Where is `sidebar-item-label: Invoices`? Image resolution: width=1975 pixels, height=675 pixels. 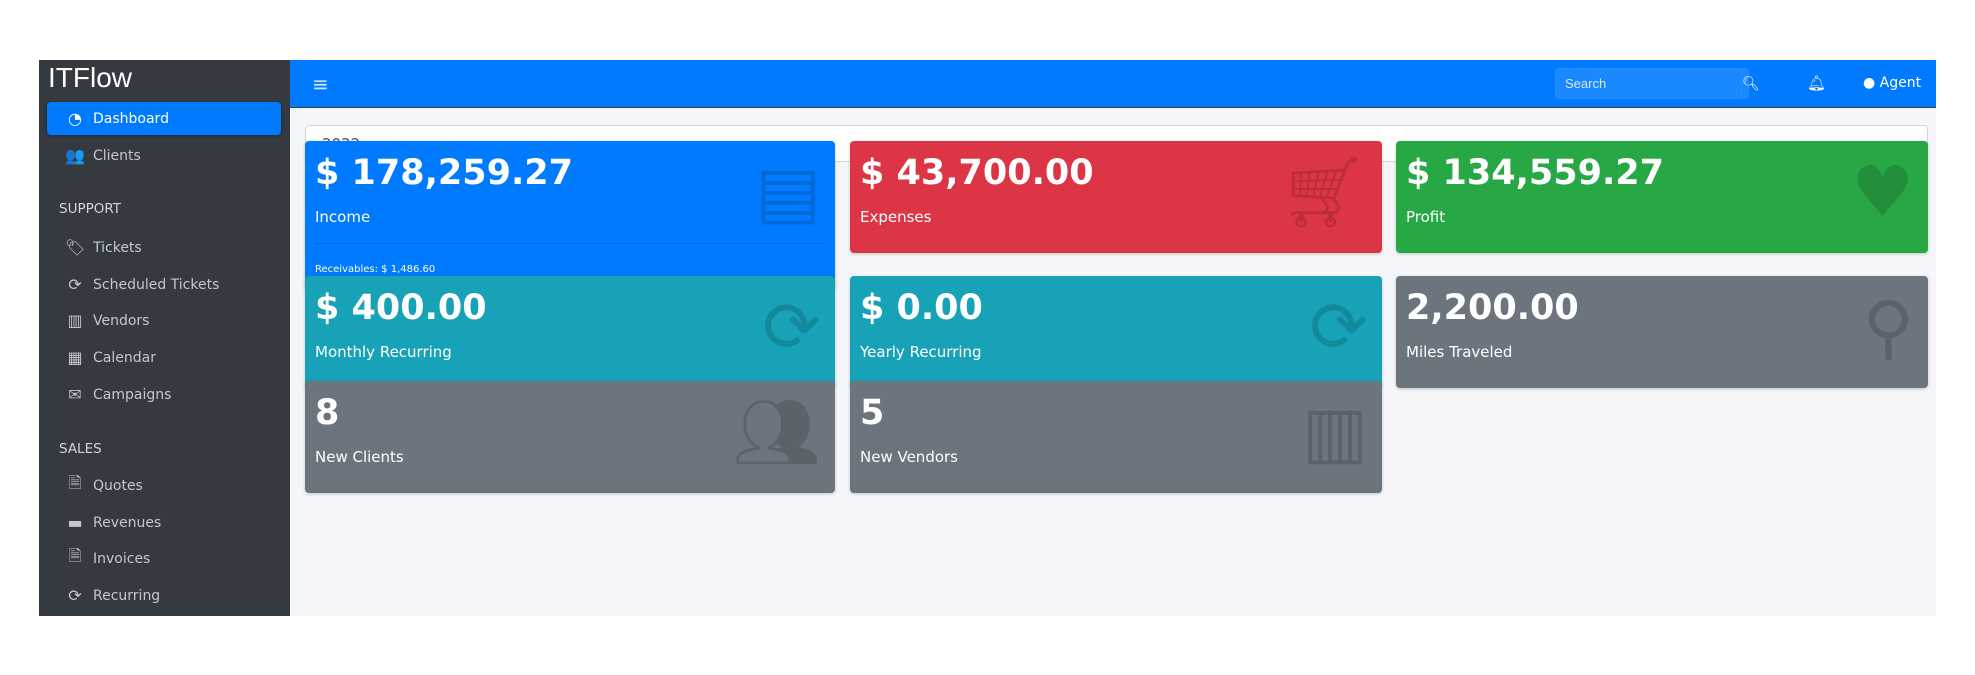 sidebar-item-label: Invoices is located at coordinates (122, 558).